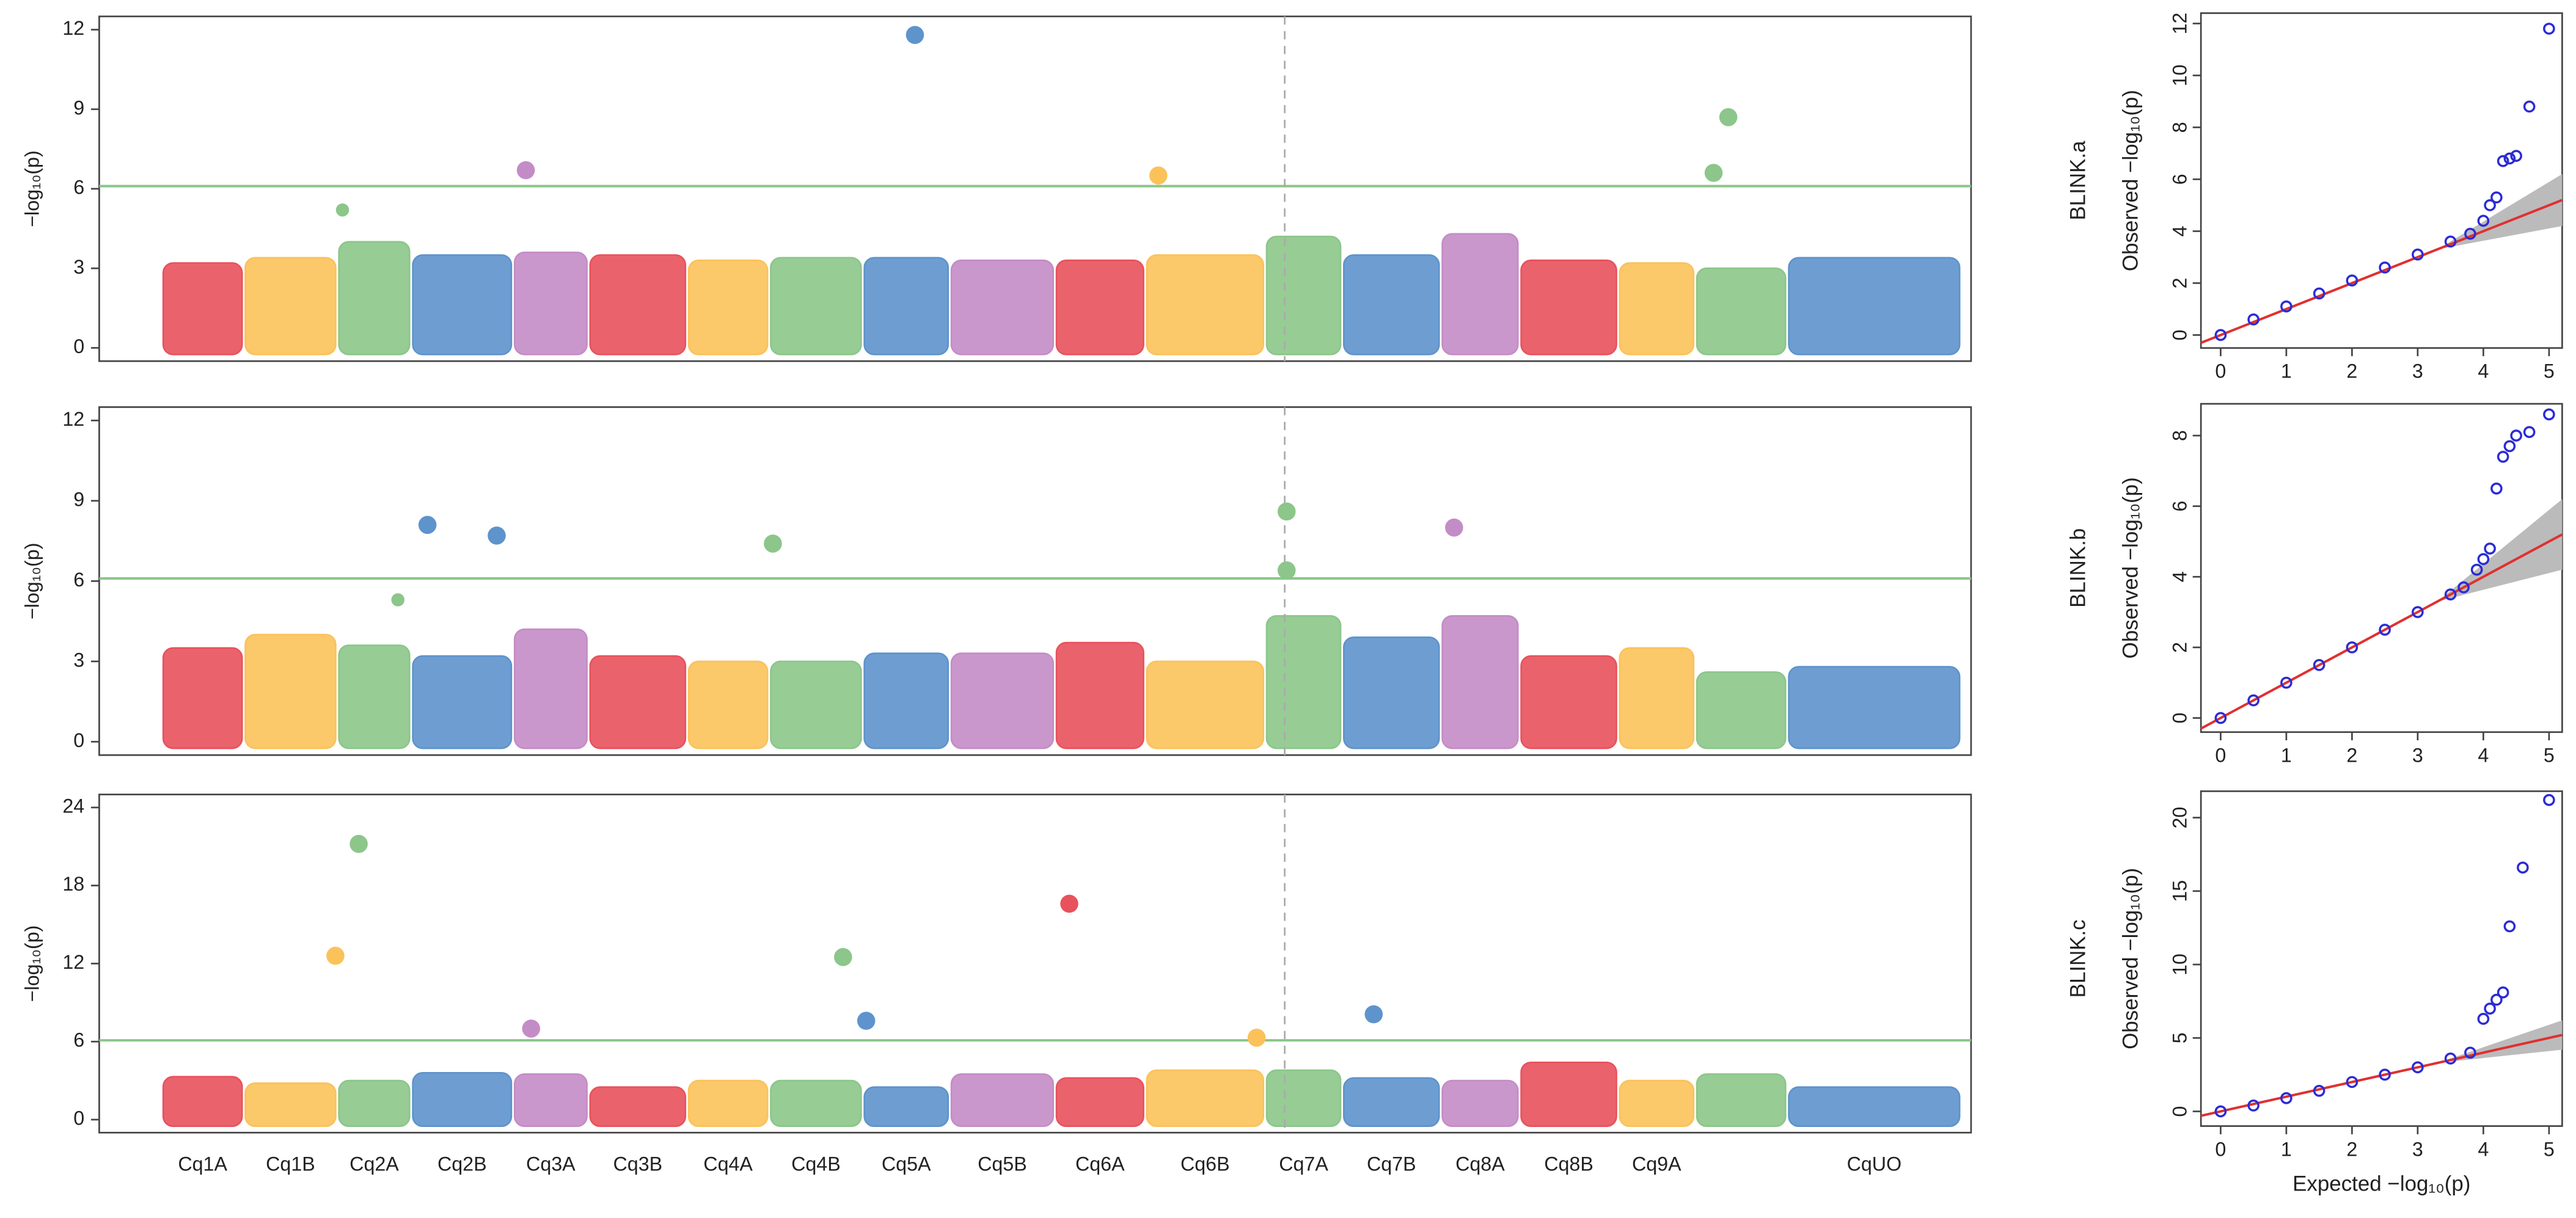  What do you see at coordinates (2179, 891) in the screenshot?
I see `y-tick-label: 15` at bounding box center [2179, 891].